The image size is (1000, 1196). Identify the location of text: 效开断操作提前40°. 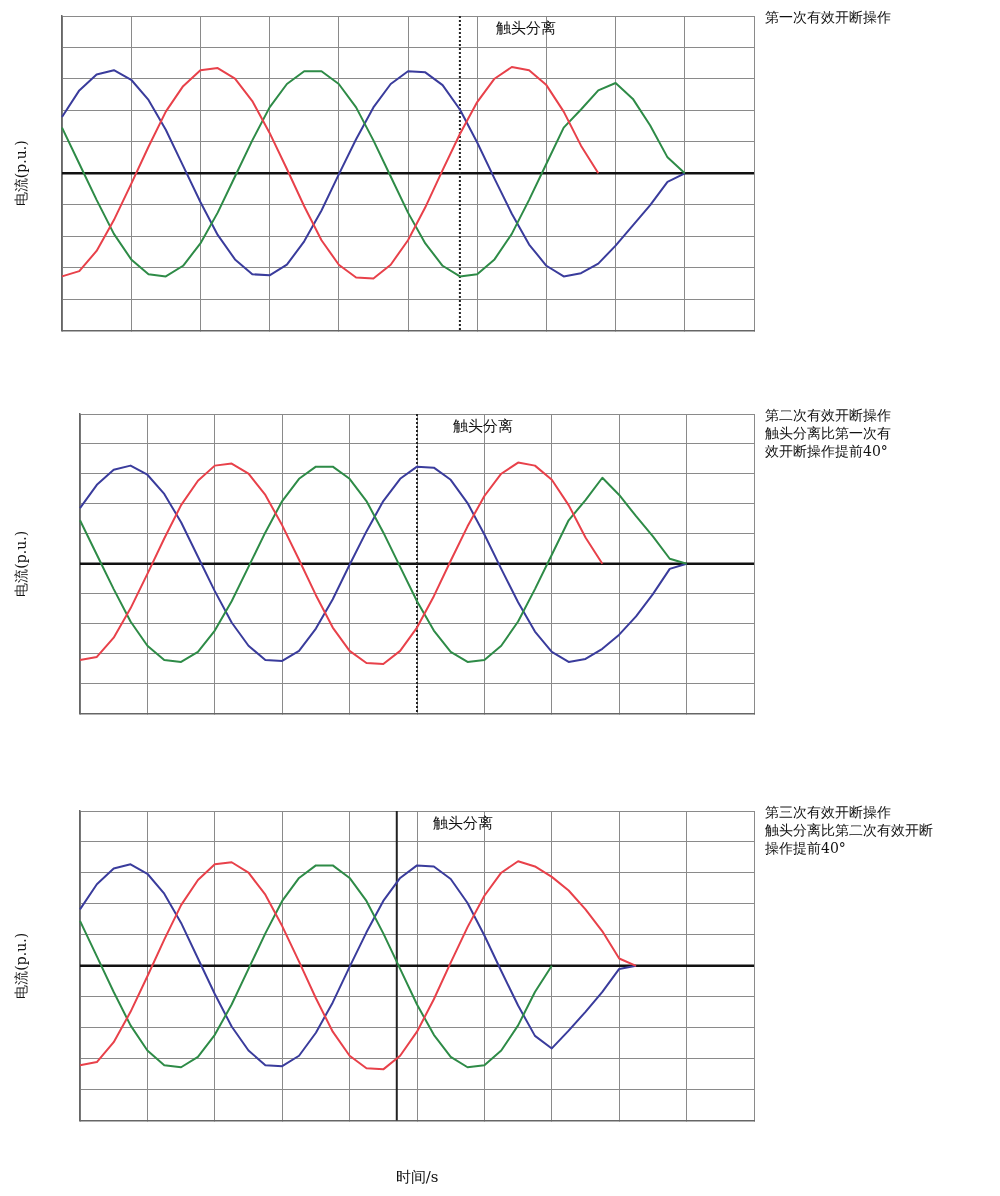
(827, 451).